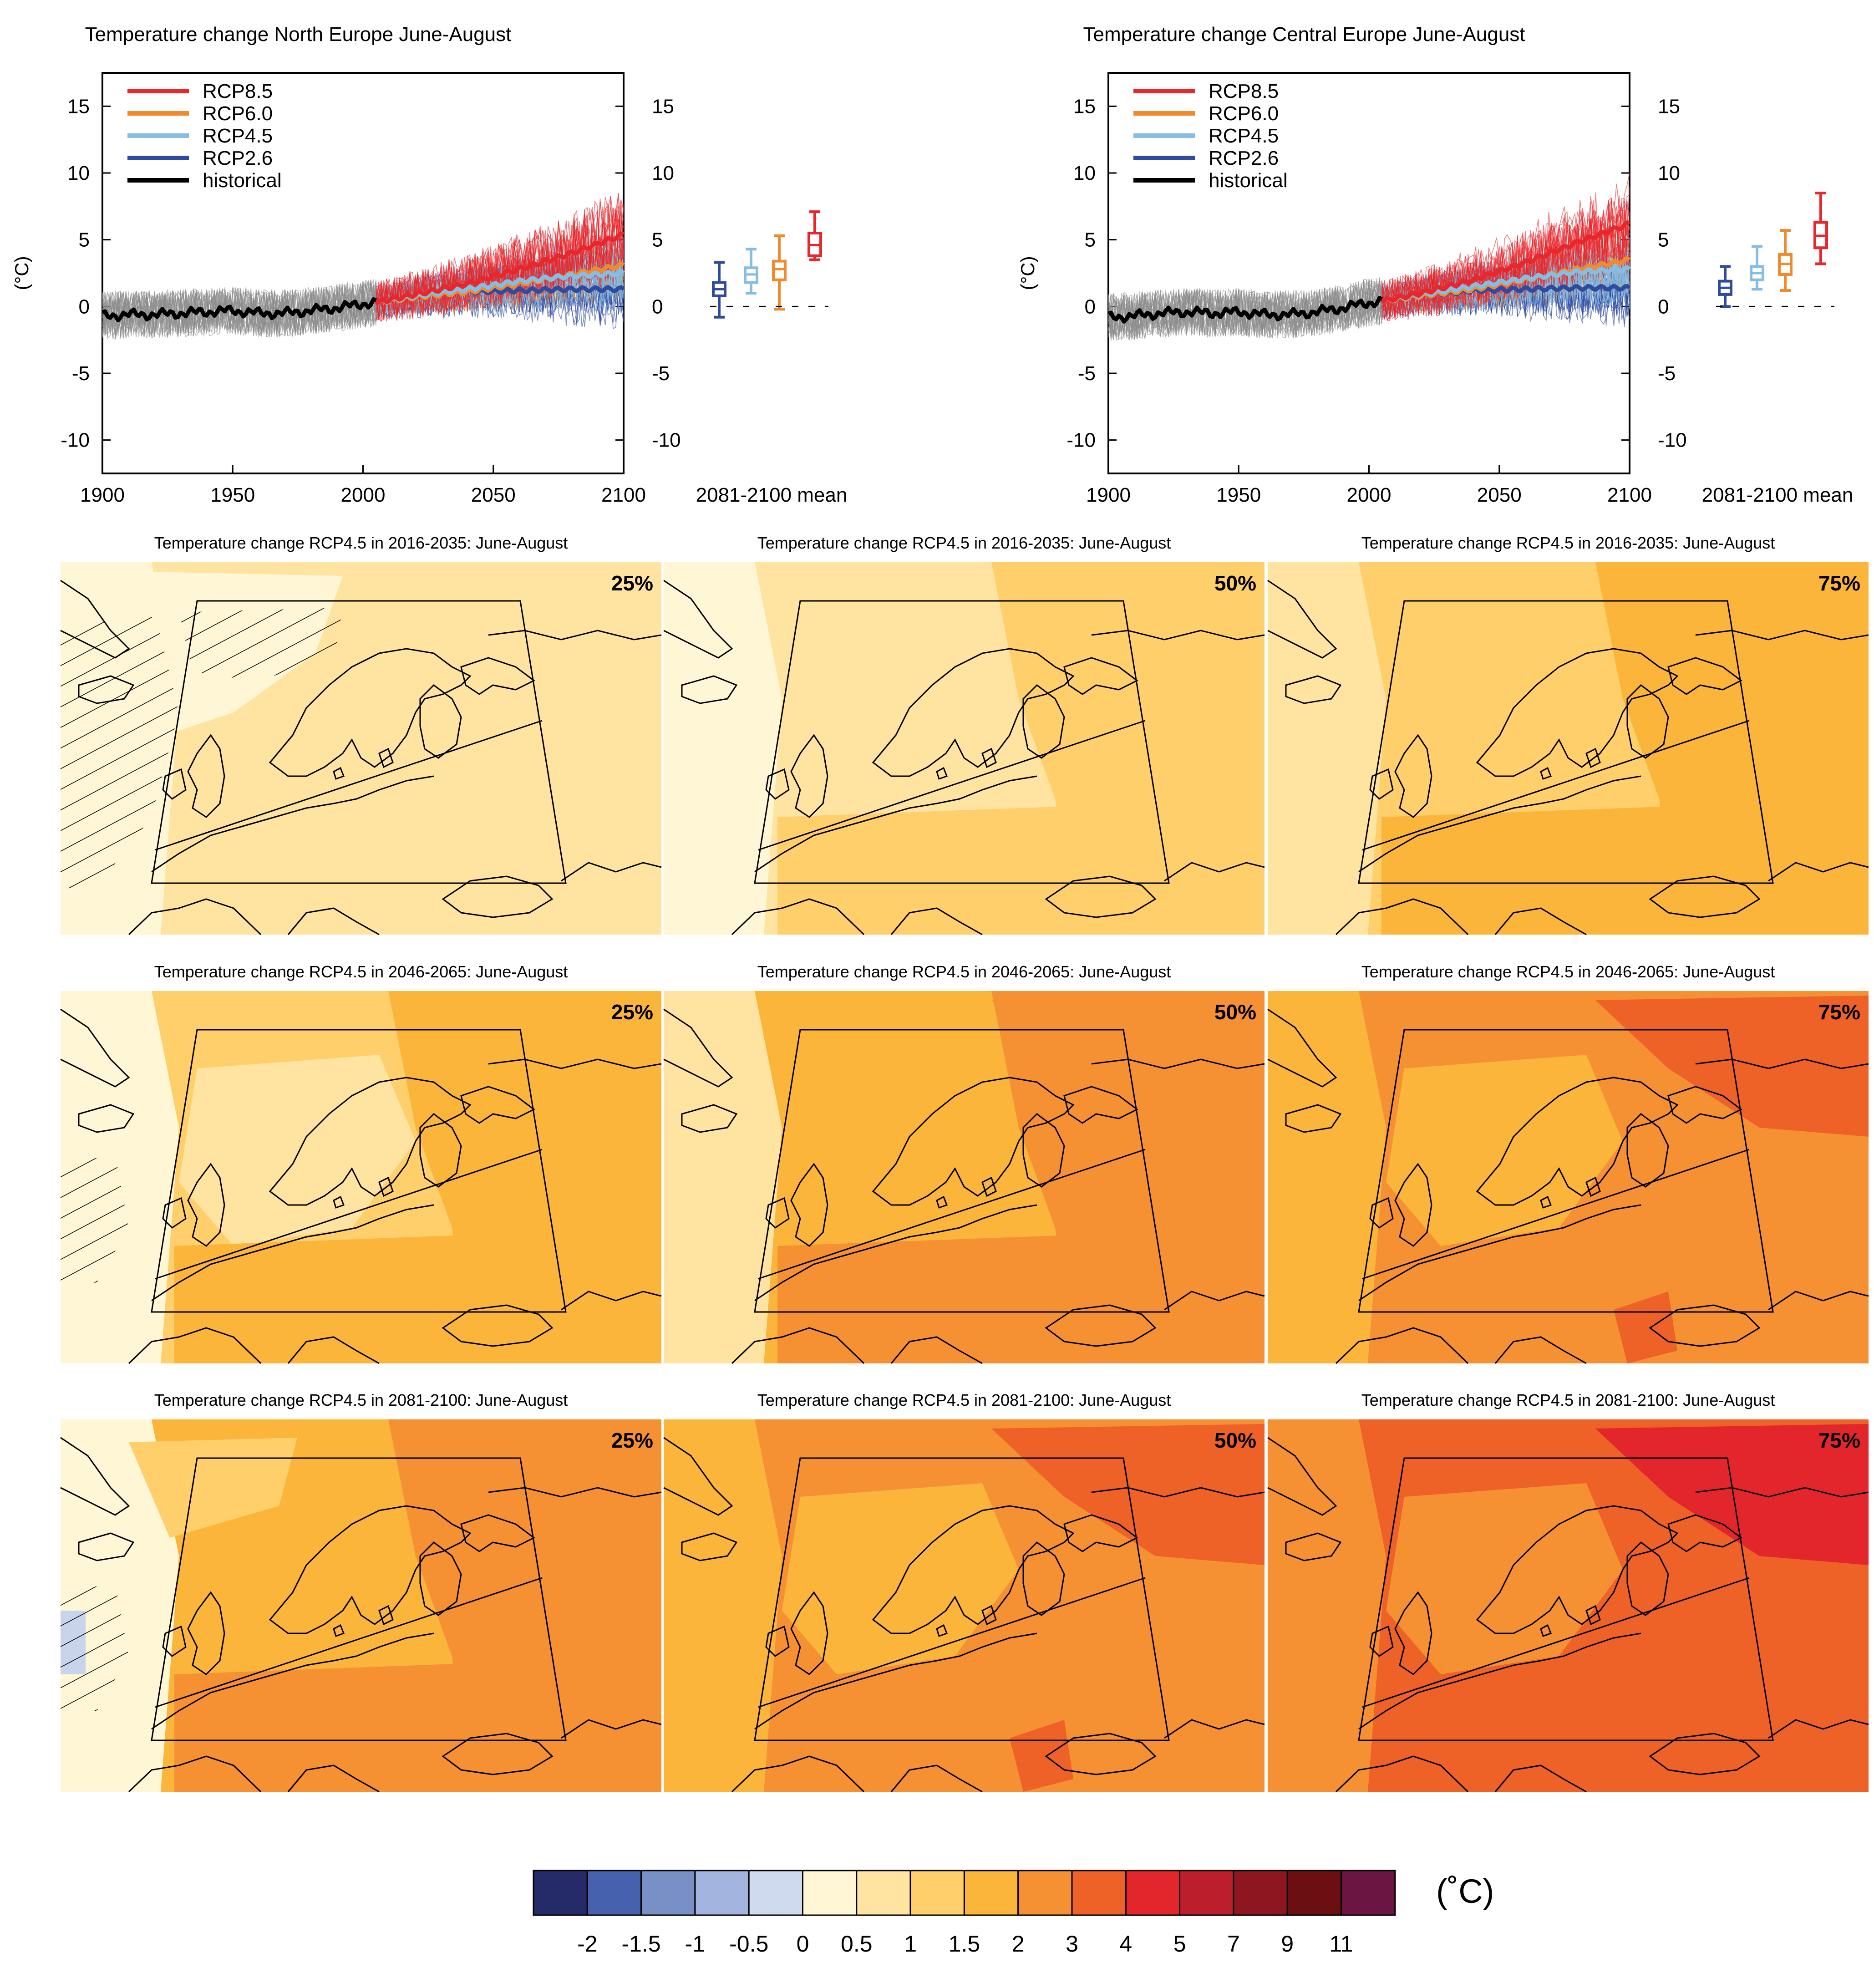 The height and width of the screenshot is (1988, 1874). Describe the element at coordinates (238, 114) in the screenshot. I see `legend-label: RCP6.0` at that location.